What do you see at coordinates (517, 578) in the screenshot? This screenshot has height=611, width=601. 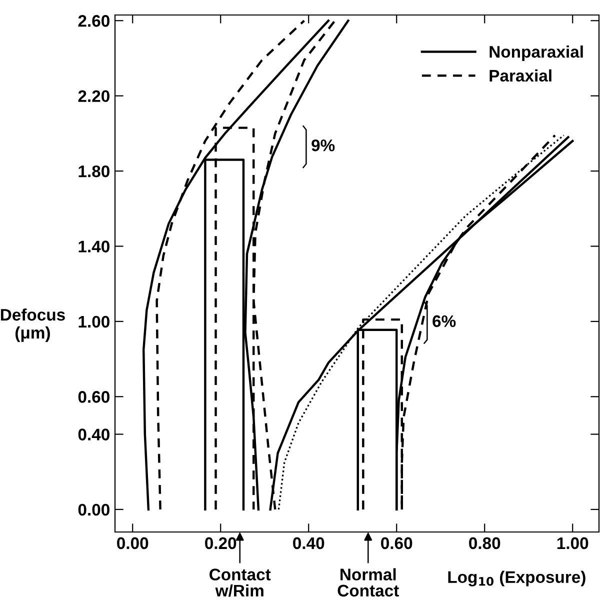 I see `x-axis-title: Log$_{10}$ (Exposure)` at bounding box center [517, 578].